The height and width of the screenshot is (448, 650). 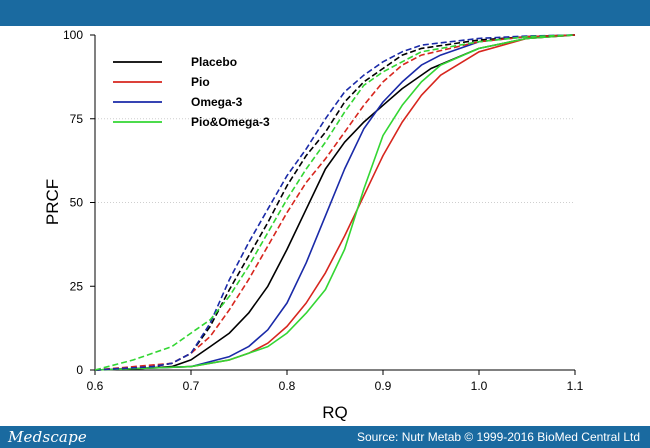 I want to click on legend-label: Pio, so click(x=200, y=82).